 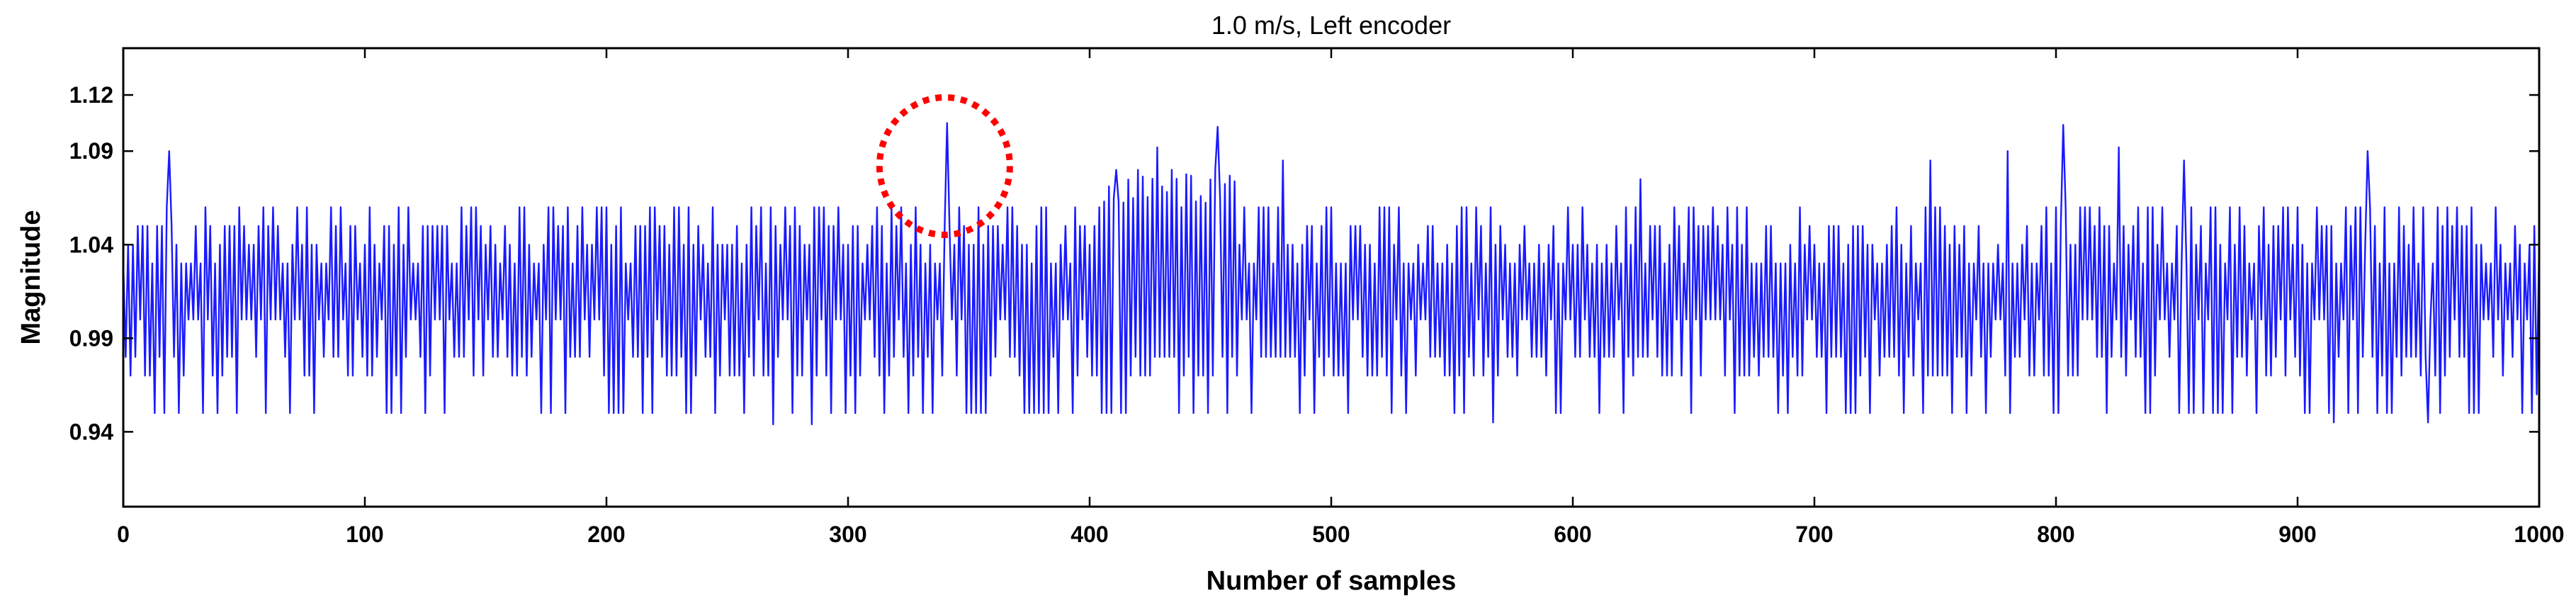 What do you see at coordinates (944, 166) in the screenshot?
I see `highlight-circle` at bounding box center [944, 166].